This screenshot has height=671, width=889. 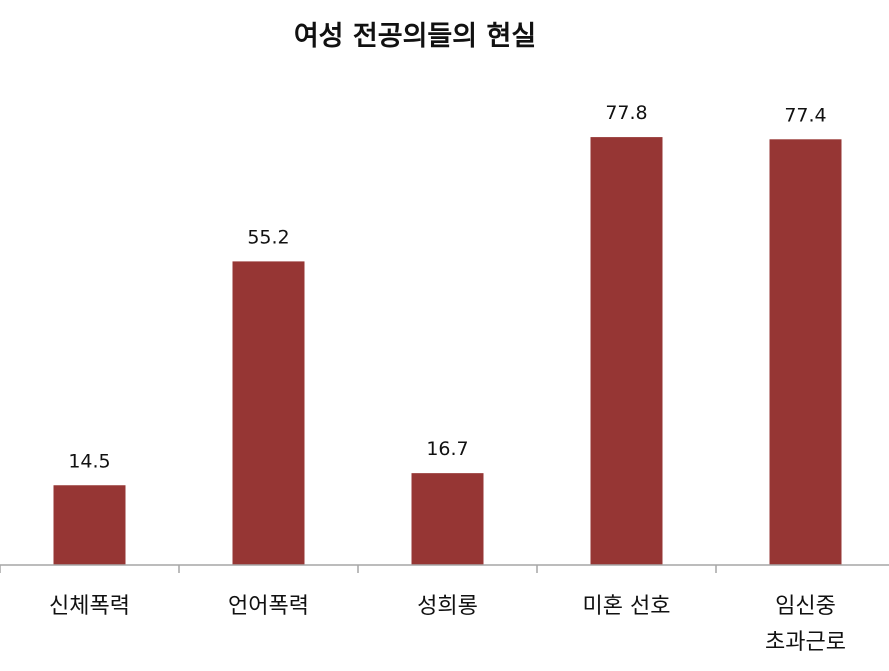 I want to click on data-label: 14.5, so click(x=89, y=461).